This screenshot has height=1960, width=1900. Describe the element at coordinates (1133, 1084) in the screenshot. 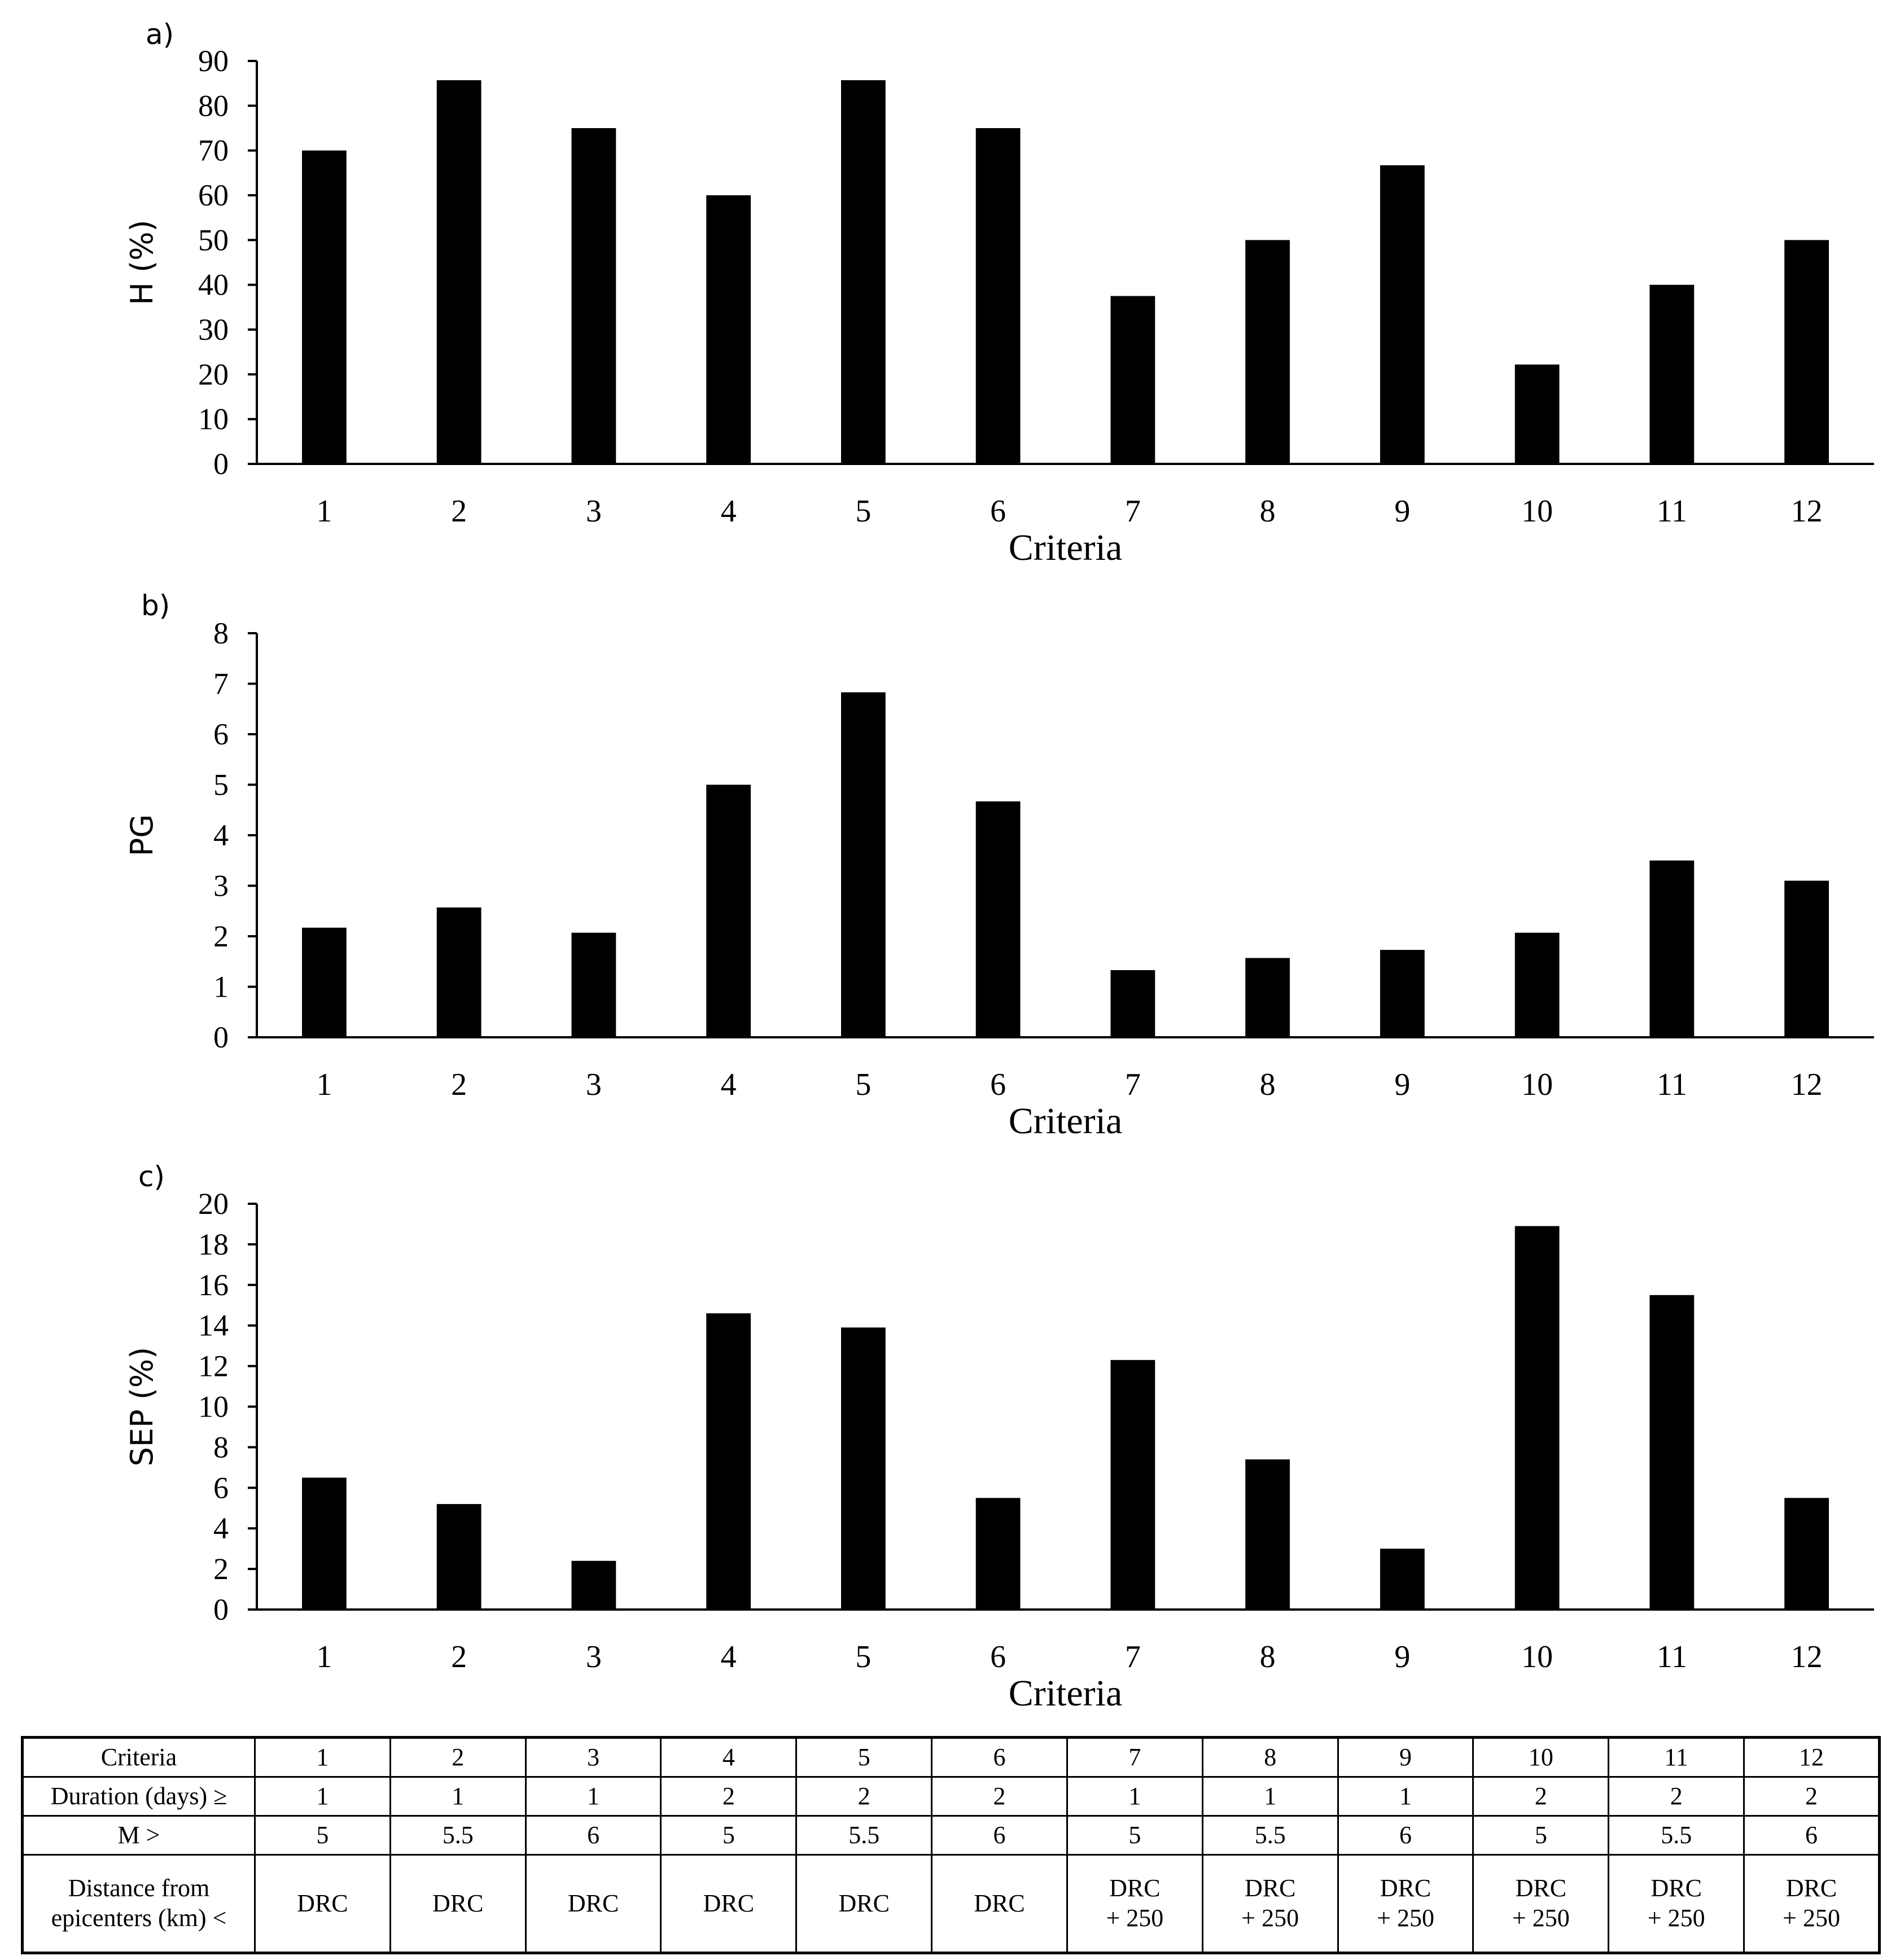

I see `x-tick-label: 7` at that location.